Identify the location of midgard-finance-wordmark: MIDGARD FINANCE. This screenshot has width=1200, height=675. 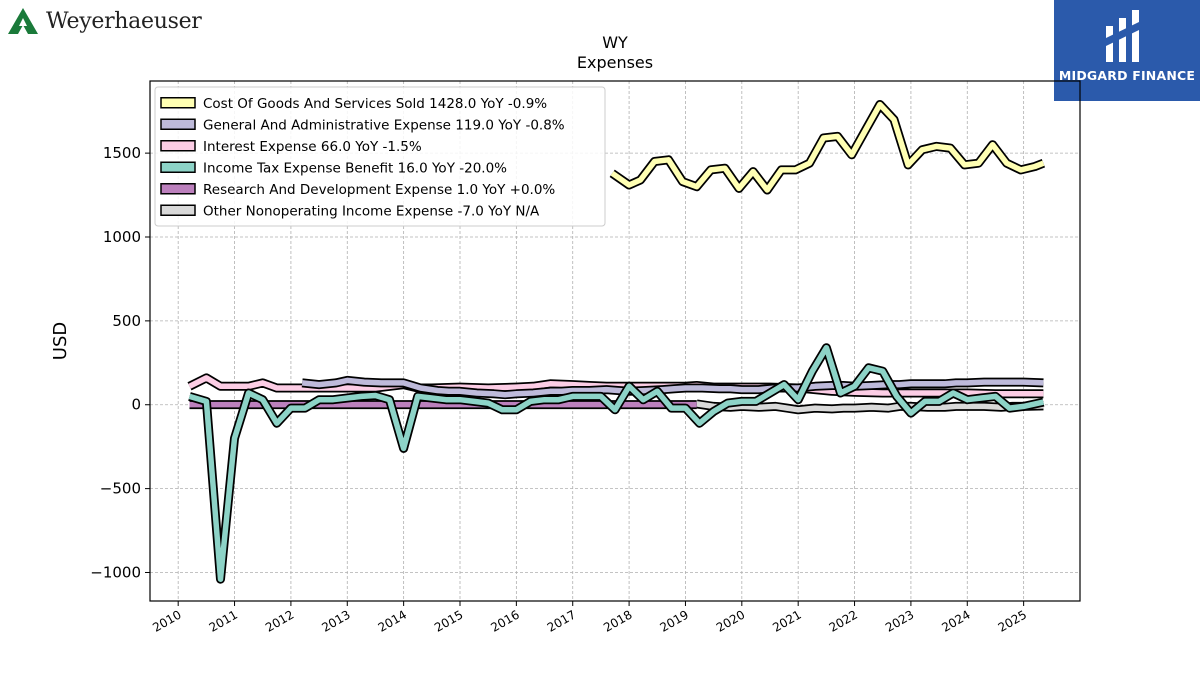
(1127, 75).